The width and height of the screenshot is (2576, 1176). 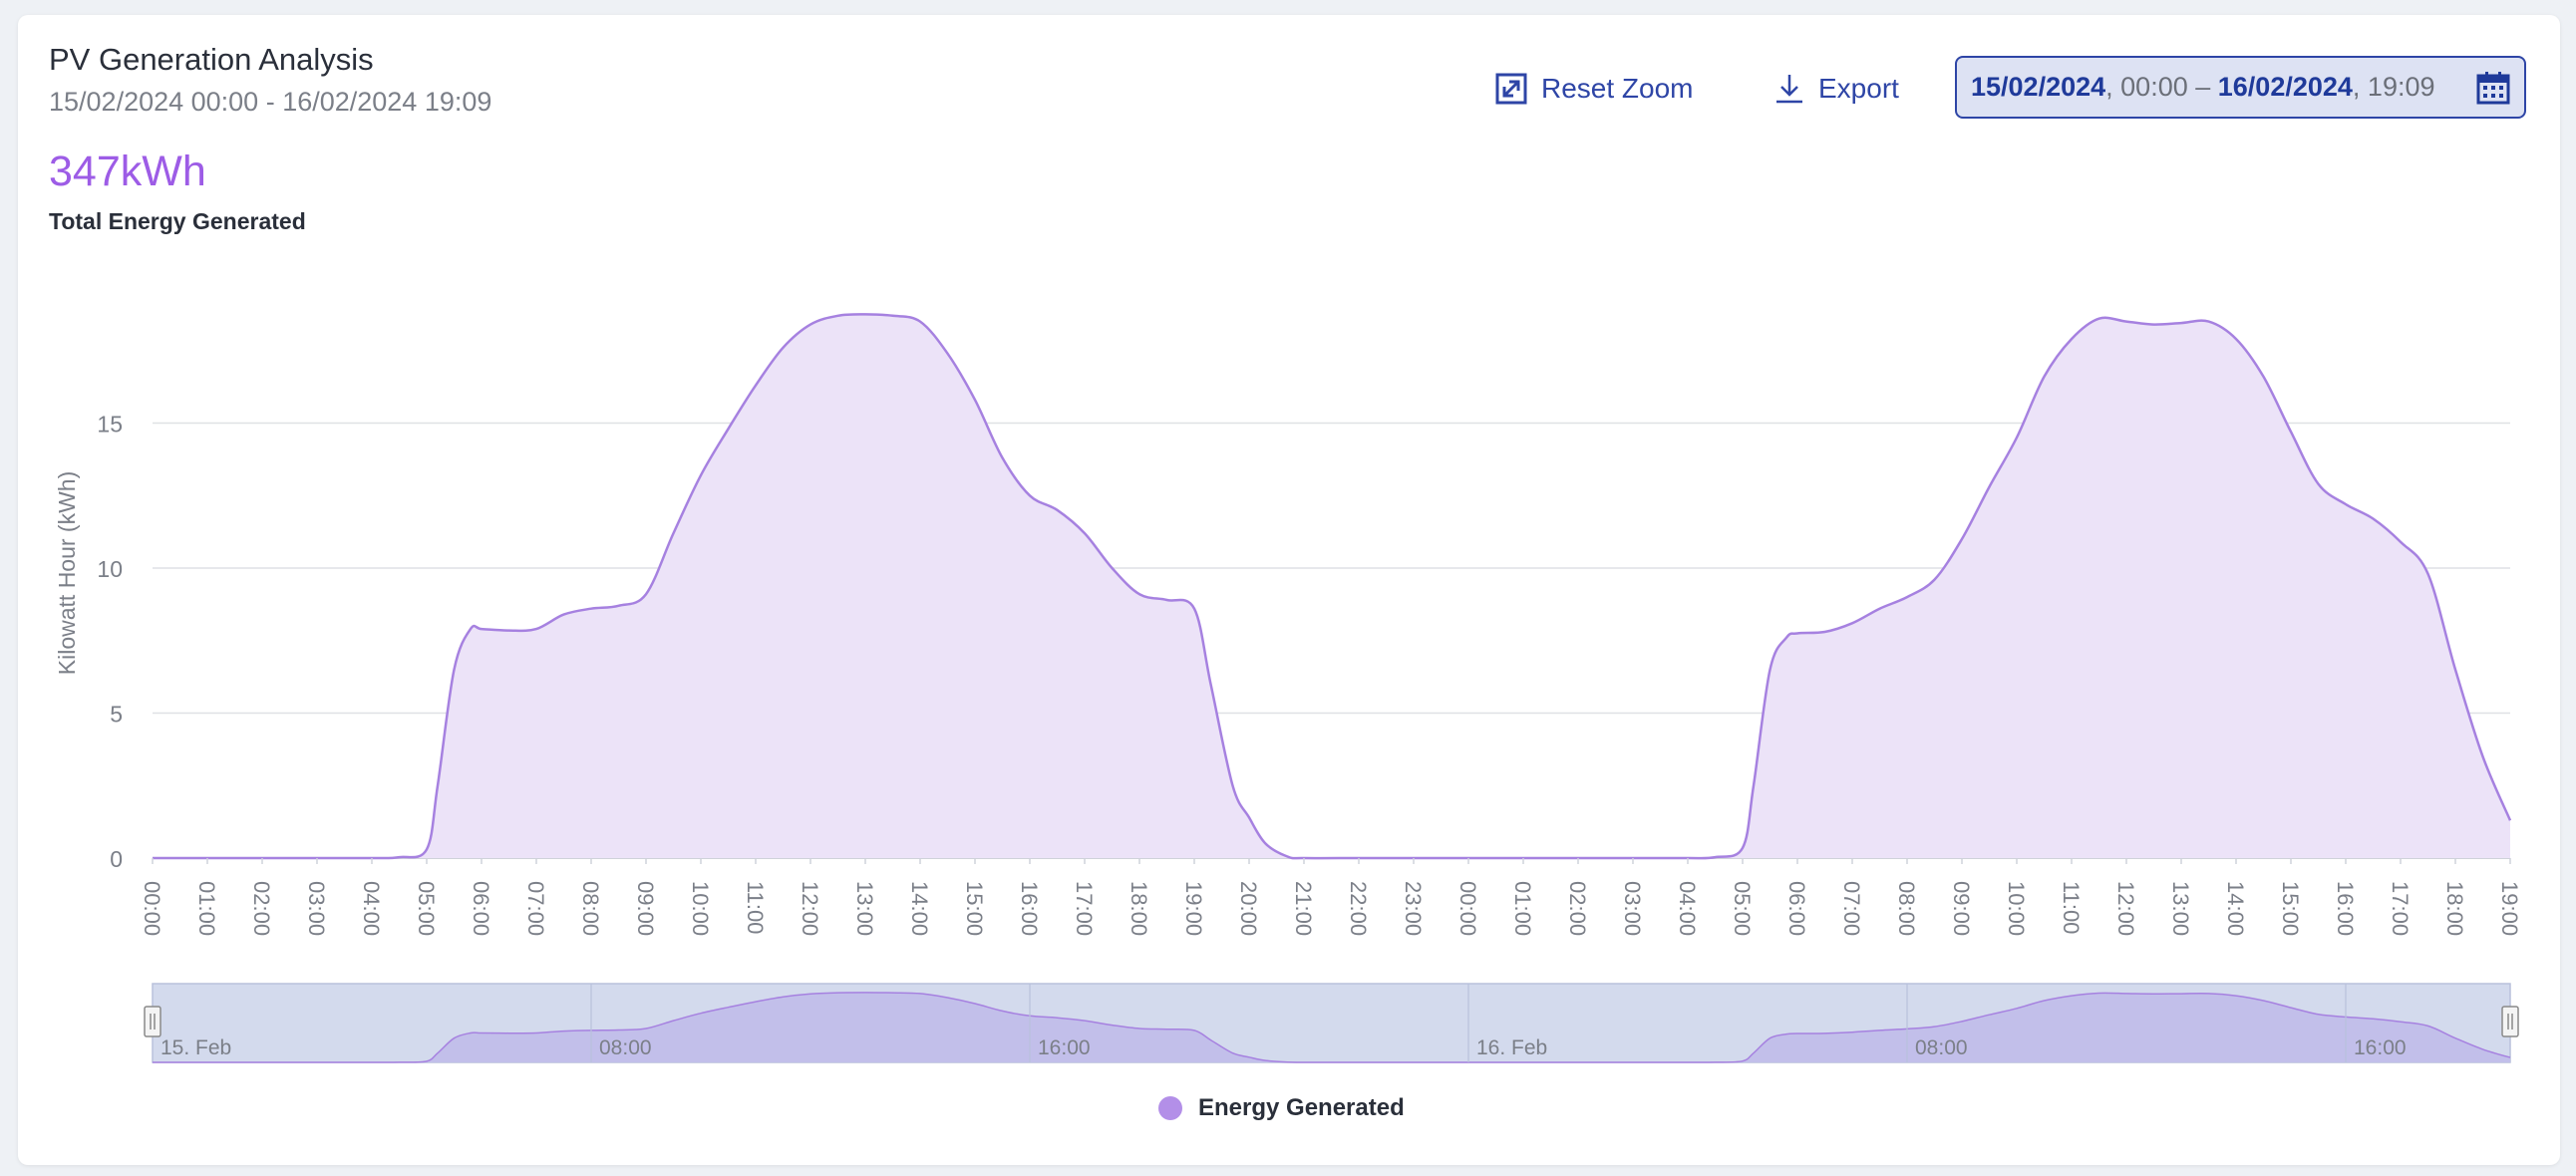 I want to click on y-tick-label: 0, so click(x=116, y=859).